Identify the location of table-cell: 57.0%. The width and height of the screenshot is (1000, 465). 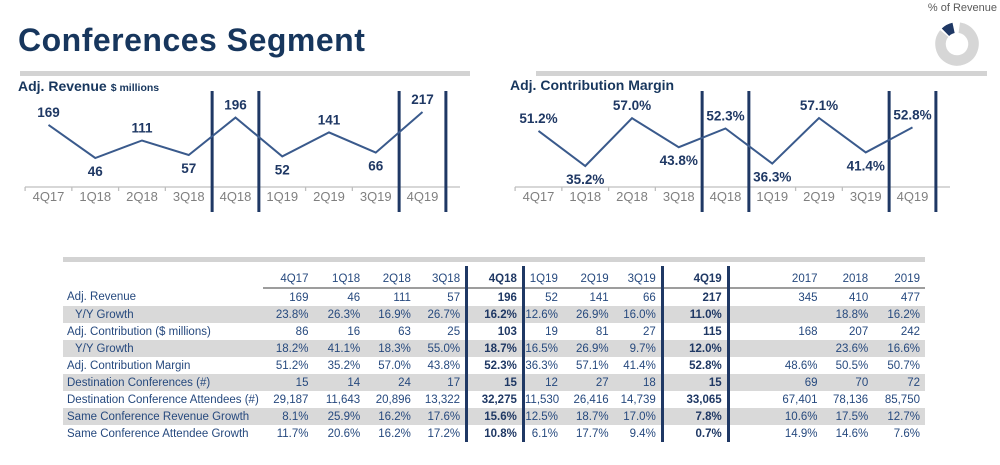
(394, 365).